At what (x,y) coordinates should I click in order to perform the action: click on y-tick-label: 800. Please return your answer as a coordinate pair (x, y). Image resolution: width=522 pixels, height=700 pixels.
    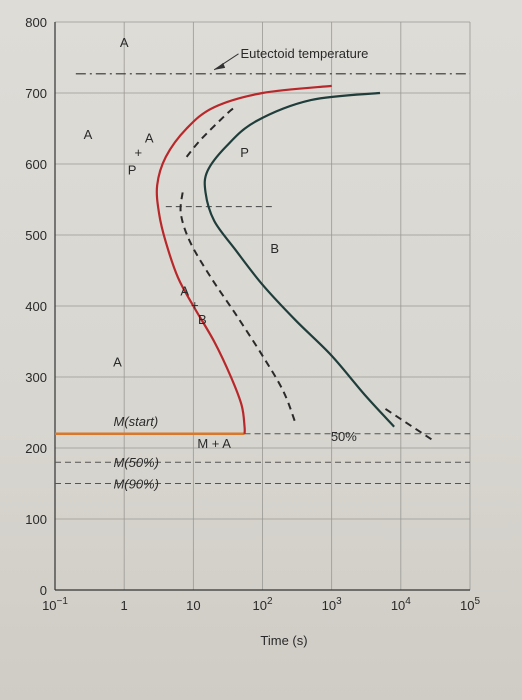
    Looking at the image, I should click on (36, 22).